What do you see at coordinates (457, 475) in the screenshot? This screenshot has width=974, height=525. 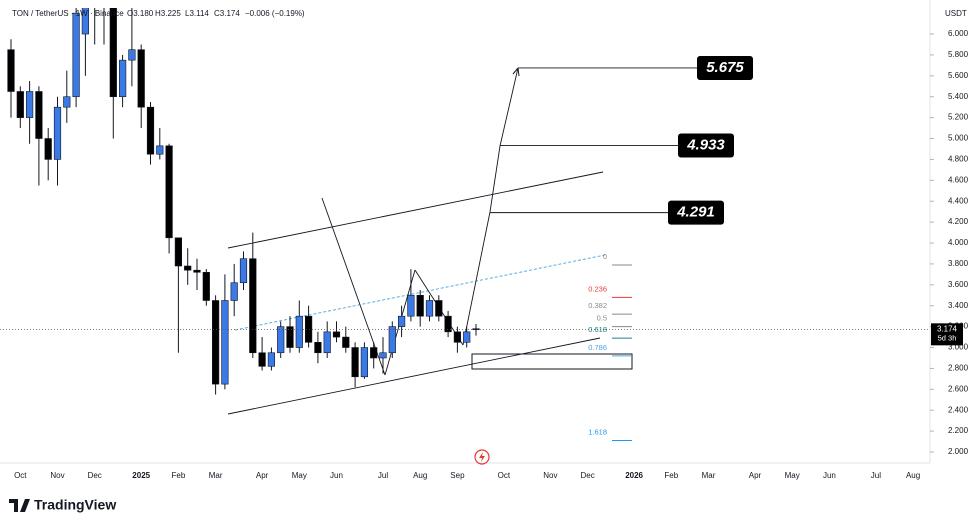 I see `x-tick-label: Sep` at bounding box center [457, 475].